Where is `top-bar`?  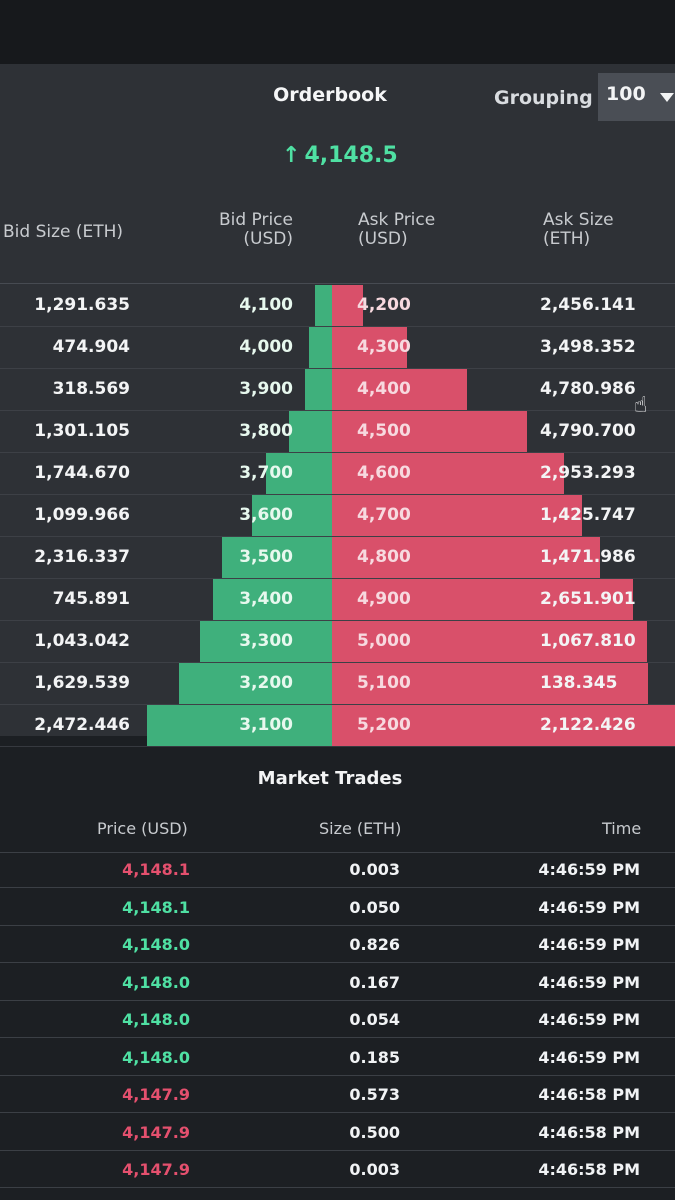 top-bar is located at coordinates (337, 32).